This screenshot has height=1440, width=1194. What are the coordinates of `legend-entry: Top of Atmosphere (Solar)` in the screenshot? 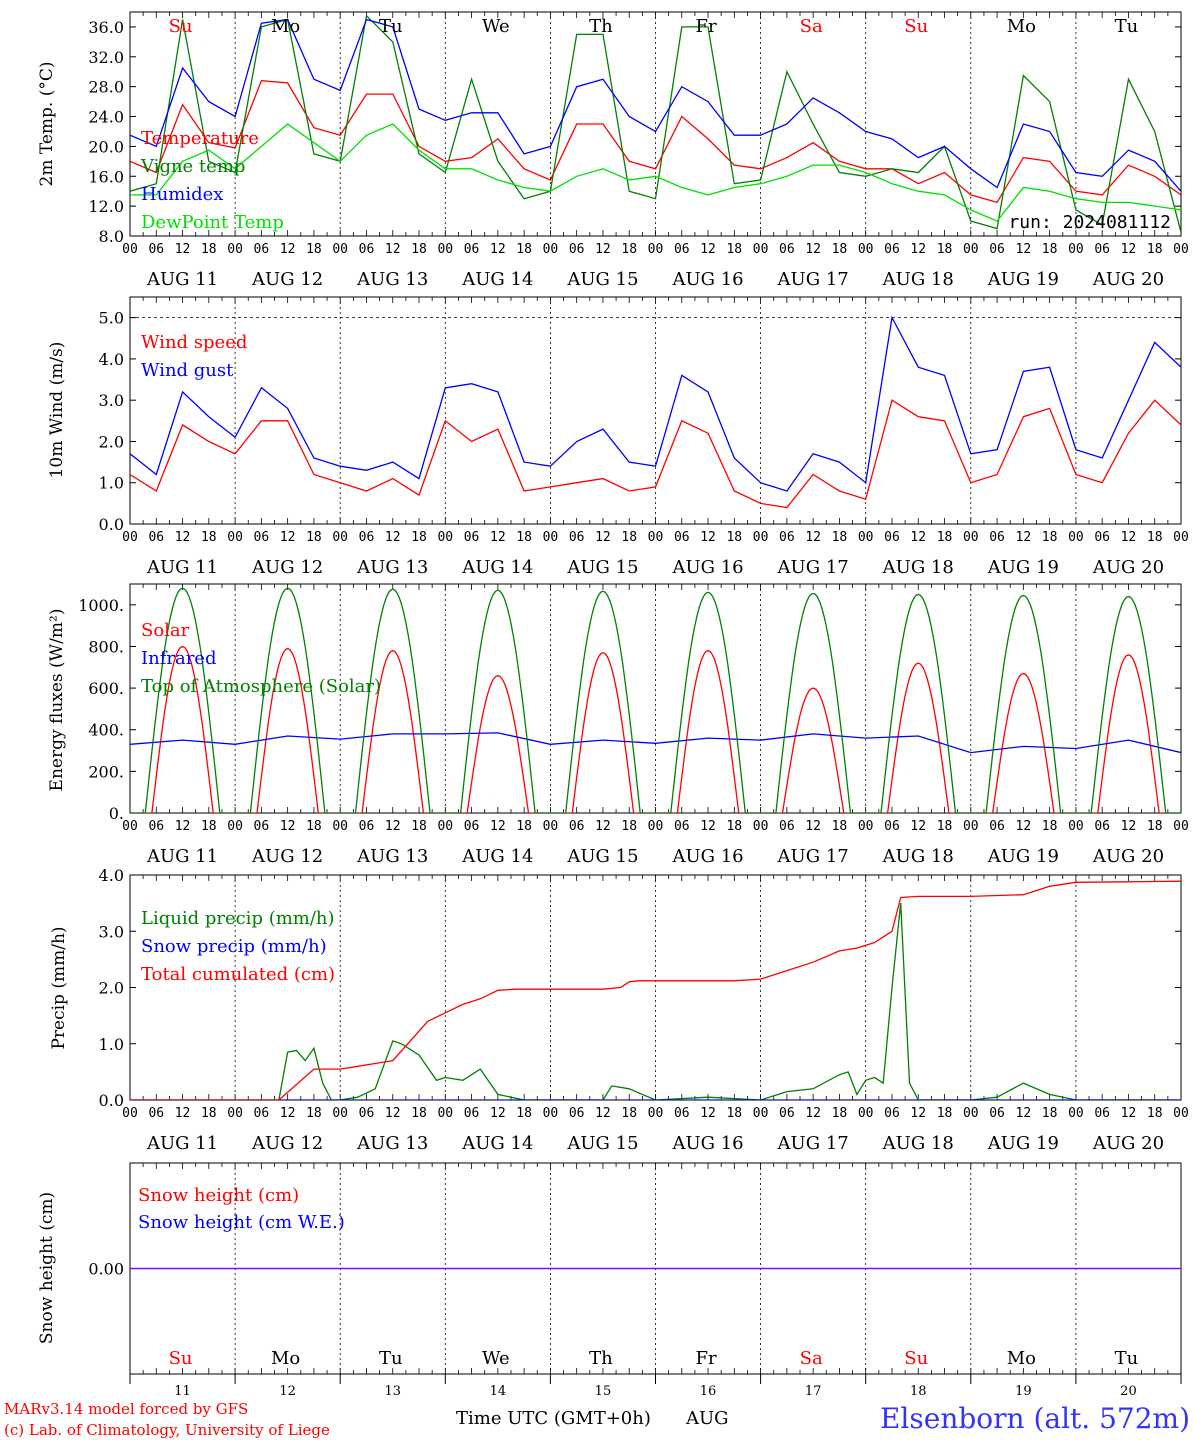 It's located at (261, 686).